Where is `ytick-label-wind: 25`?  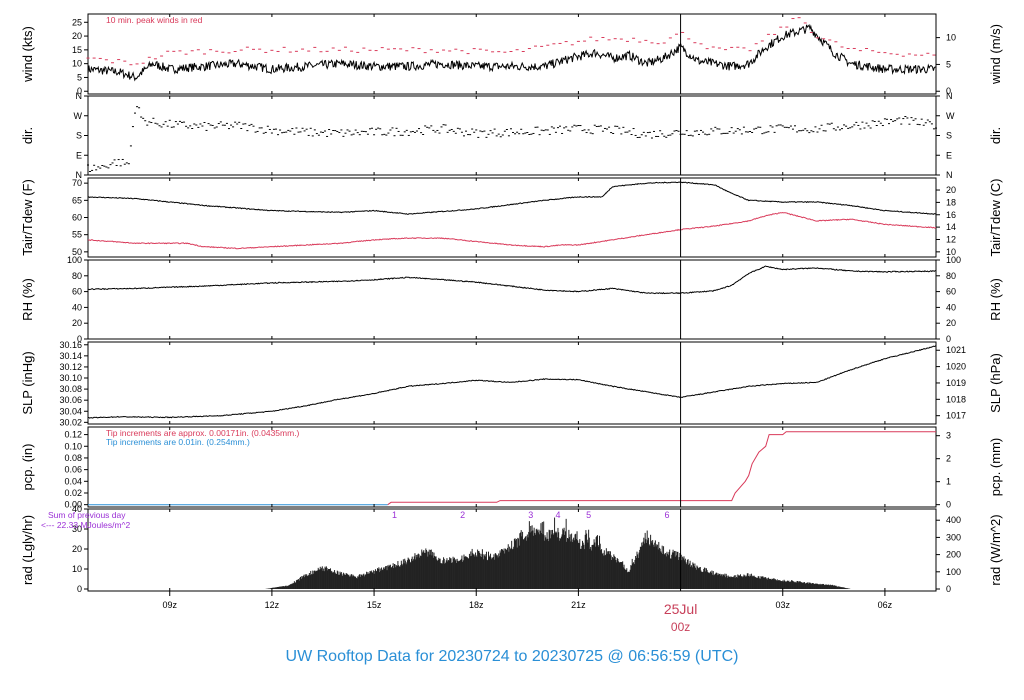
ytick-label-wind: 25 is located at coordinates (77, 22).